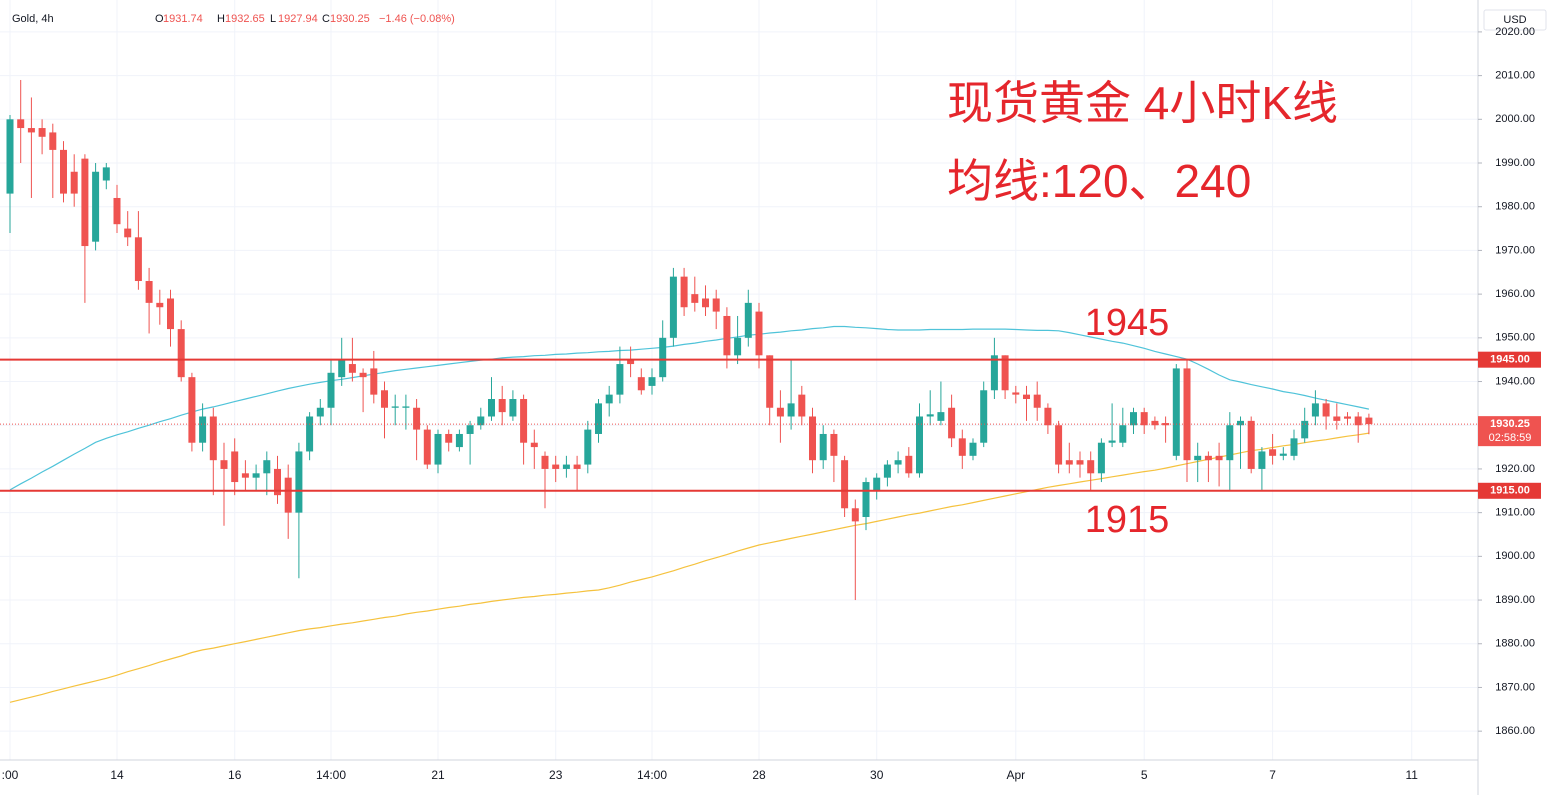  What do you see at coordinates (1515, 207) in the screenshot?
I see `y-tick-label: 1980.00` at bounding box center [1515, 207].